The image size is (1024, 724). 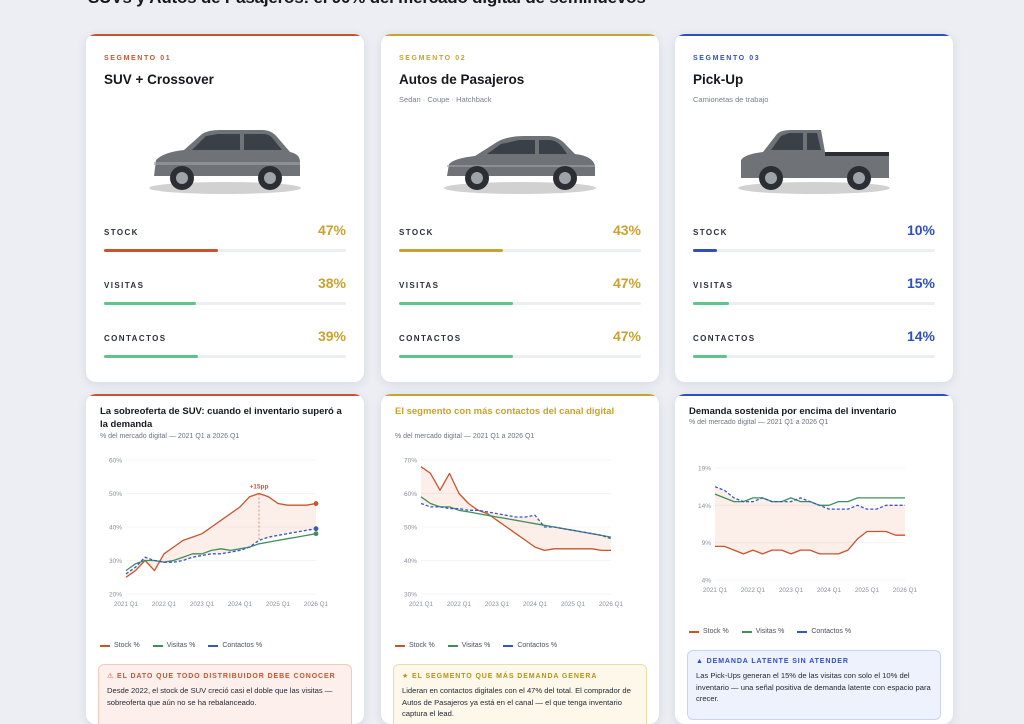 What do you see at coordinates (920, 336) in the screenshot?
I see `metric-value: 14%` at bounding box center [920, 336].